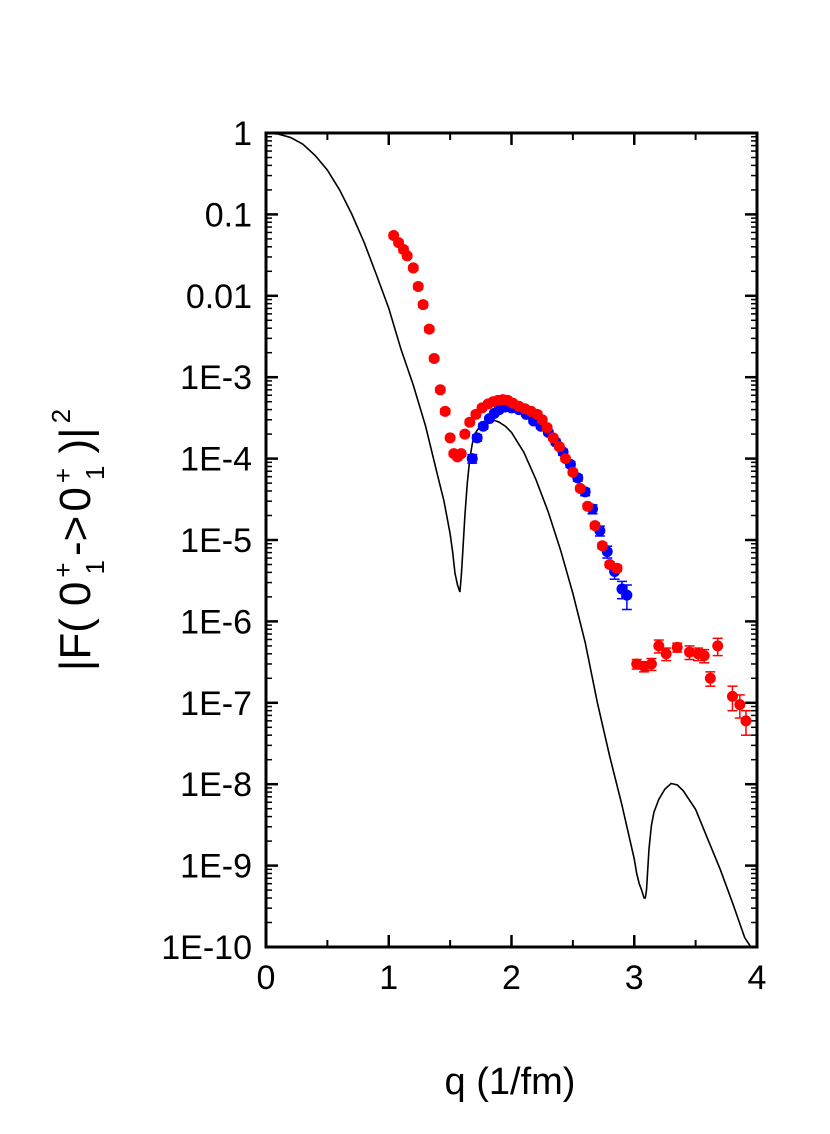  Describe the element at coordinates (75, 440) in the screenshot. I see `y-title-close: )|` at that location.